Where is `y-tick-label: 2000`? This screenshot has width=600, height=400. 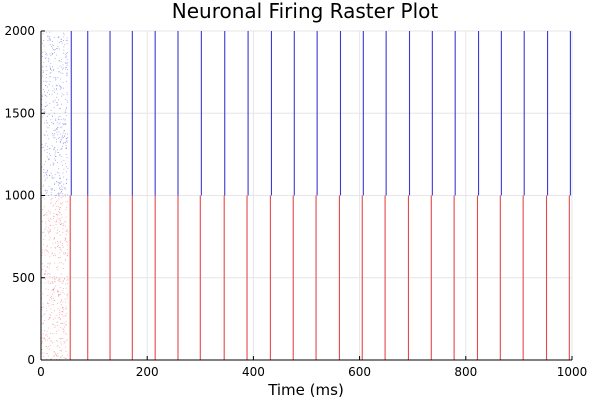 y-tick-label: 2000 is located at coordinates (19, 31).